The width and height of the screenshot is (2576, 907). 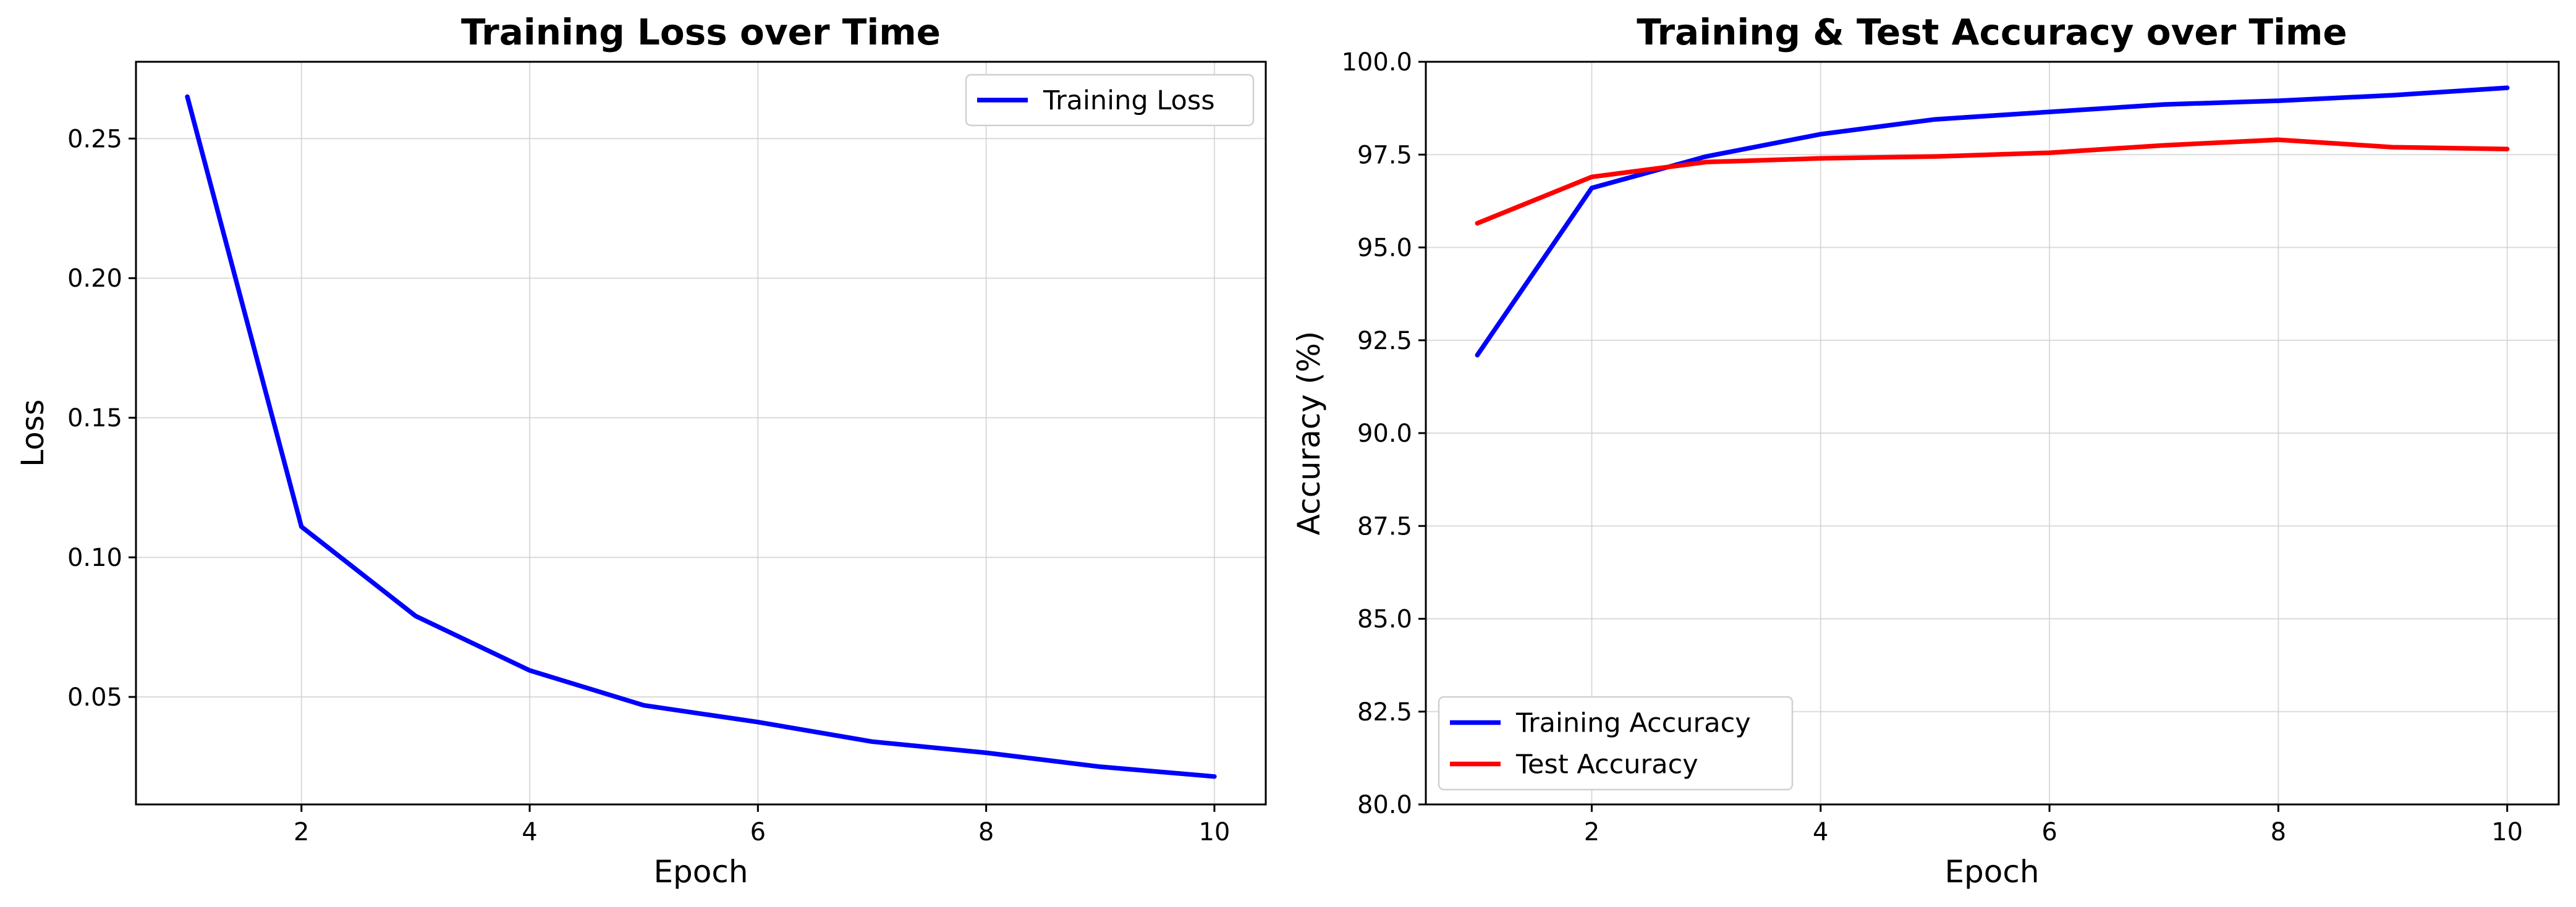 I want to click on accuracy-chart-legend-box, so click(x=1616, y=743).